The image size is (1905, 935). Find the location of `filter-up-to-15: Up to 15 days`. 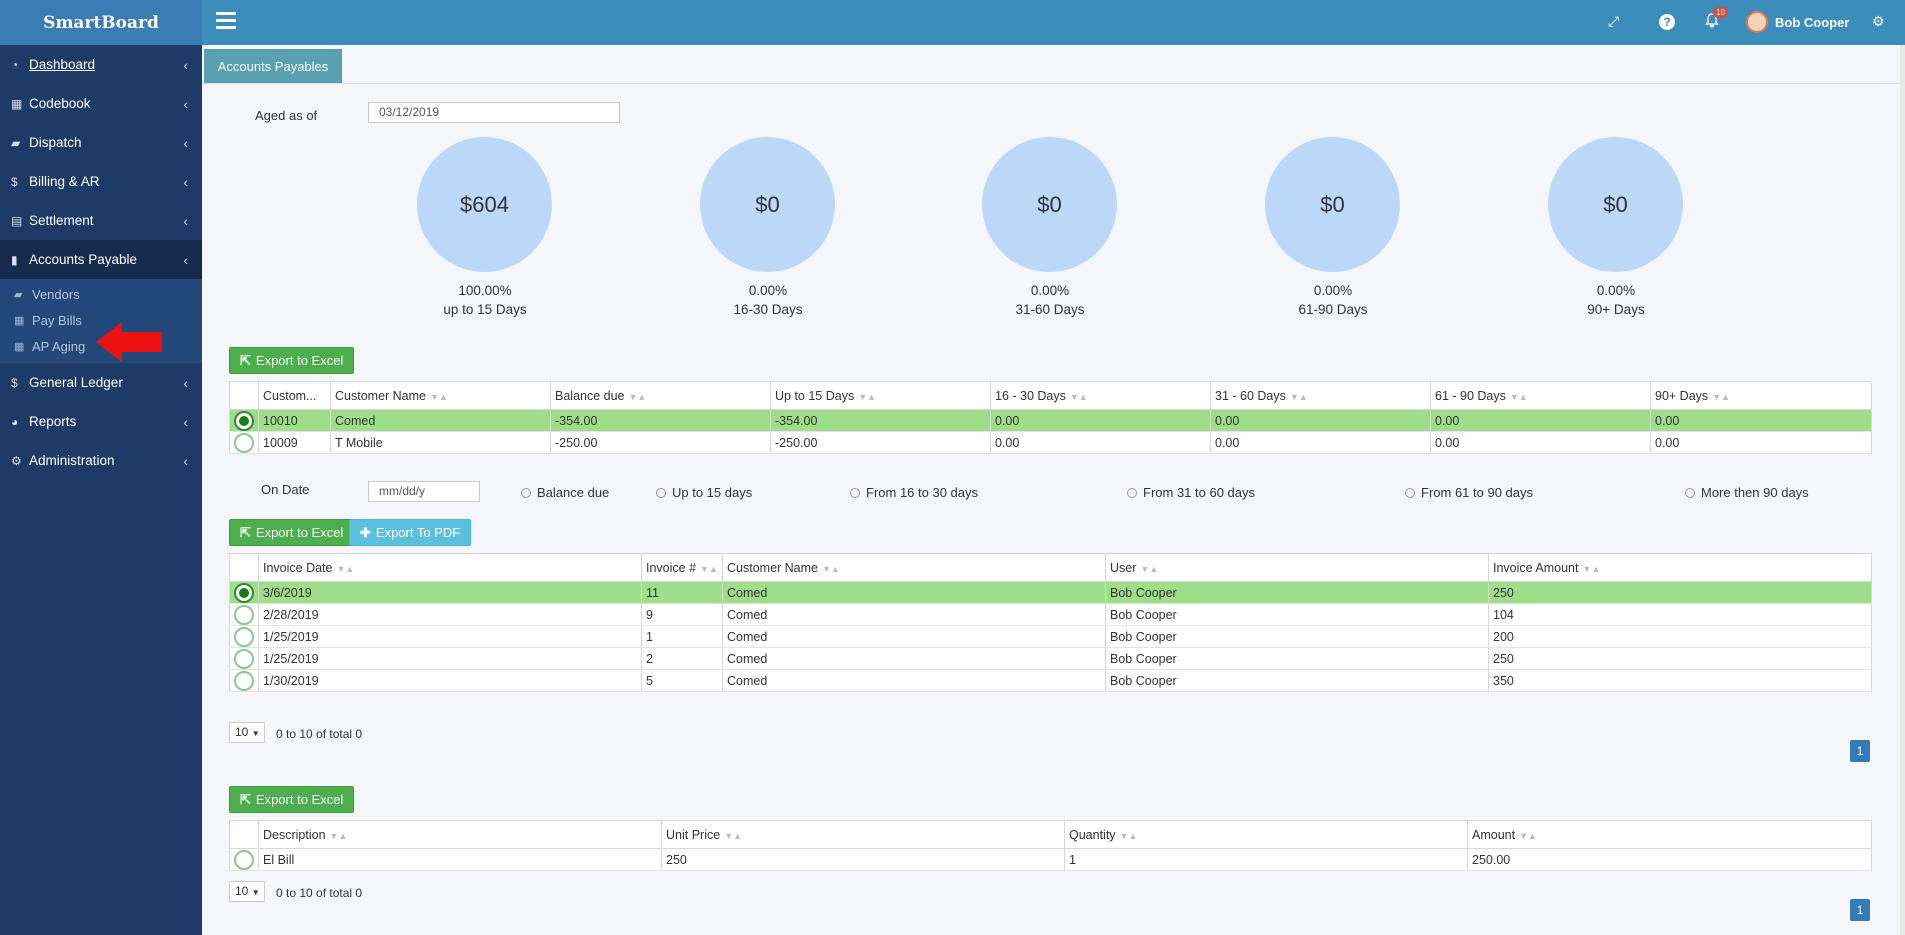

filter-up-to-15: Up to 15 days is located at coordinates (704, 492).